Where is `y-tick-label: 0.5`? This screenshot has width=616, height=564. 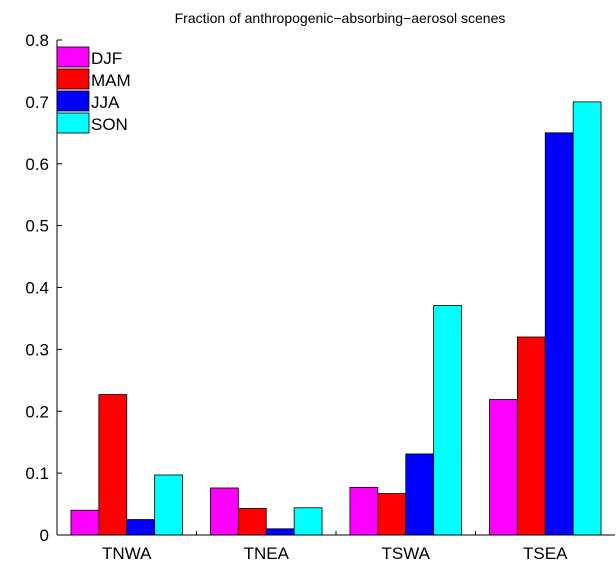
y-tick-label: 0.5 is located at coordinates (37, 226).